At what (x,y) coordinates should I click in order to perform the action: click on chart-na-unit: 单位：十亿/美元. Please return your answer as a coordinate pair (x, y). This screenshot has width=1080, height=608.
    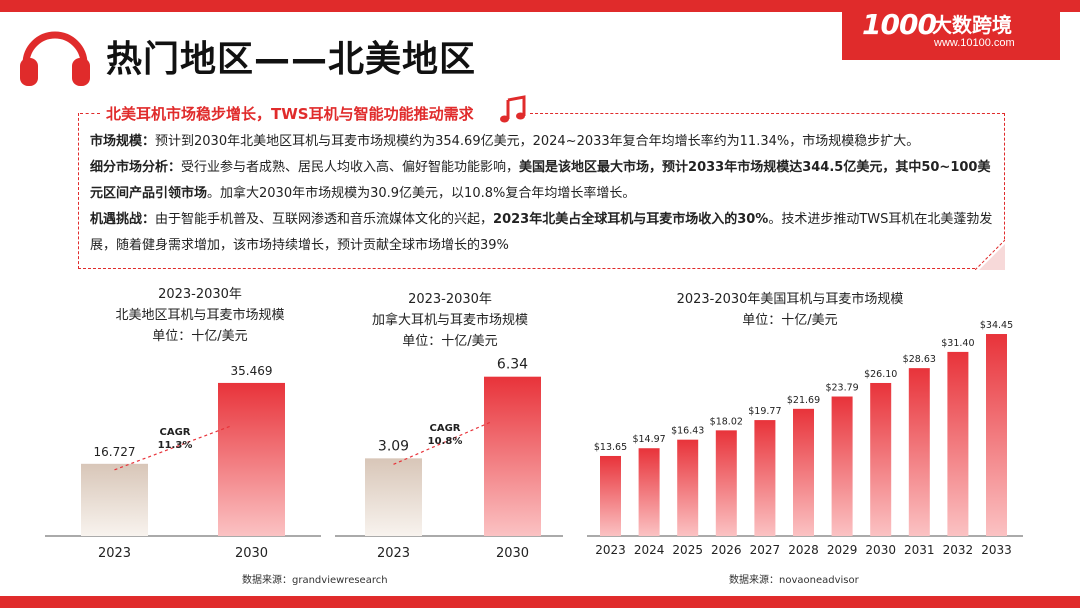
    Looking at the image, I should click on (200, 336).